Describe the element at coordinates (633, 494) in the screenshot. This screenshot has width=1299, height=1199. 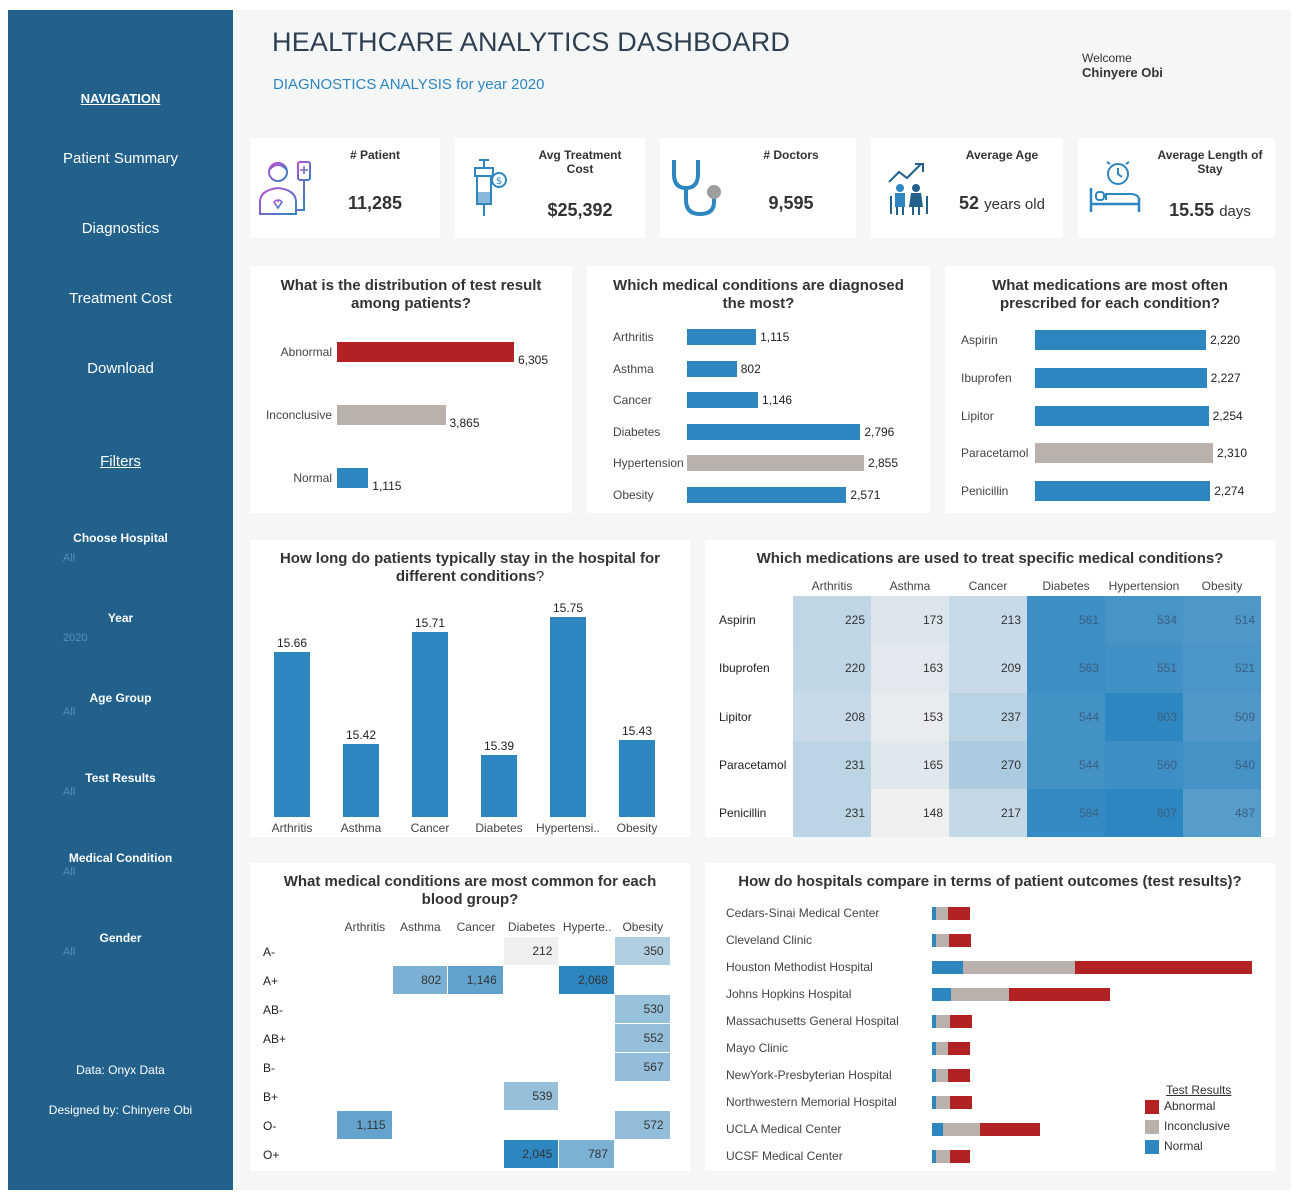
I see `category-label: Obesity` at that location.